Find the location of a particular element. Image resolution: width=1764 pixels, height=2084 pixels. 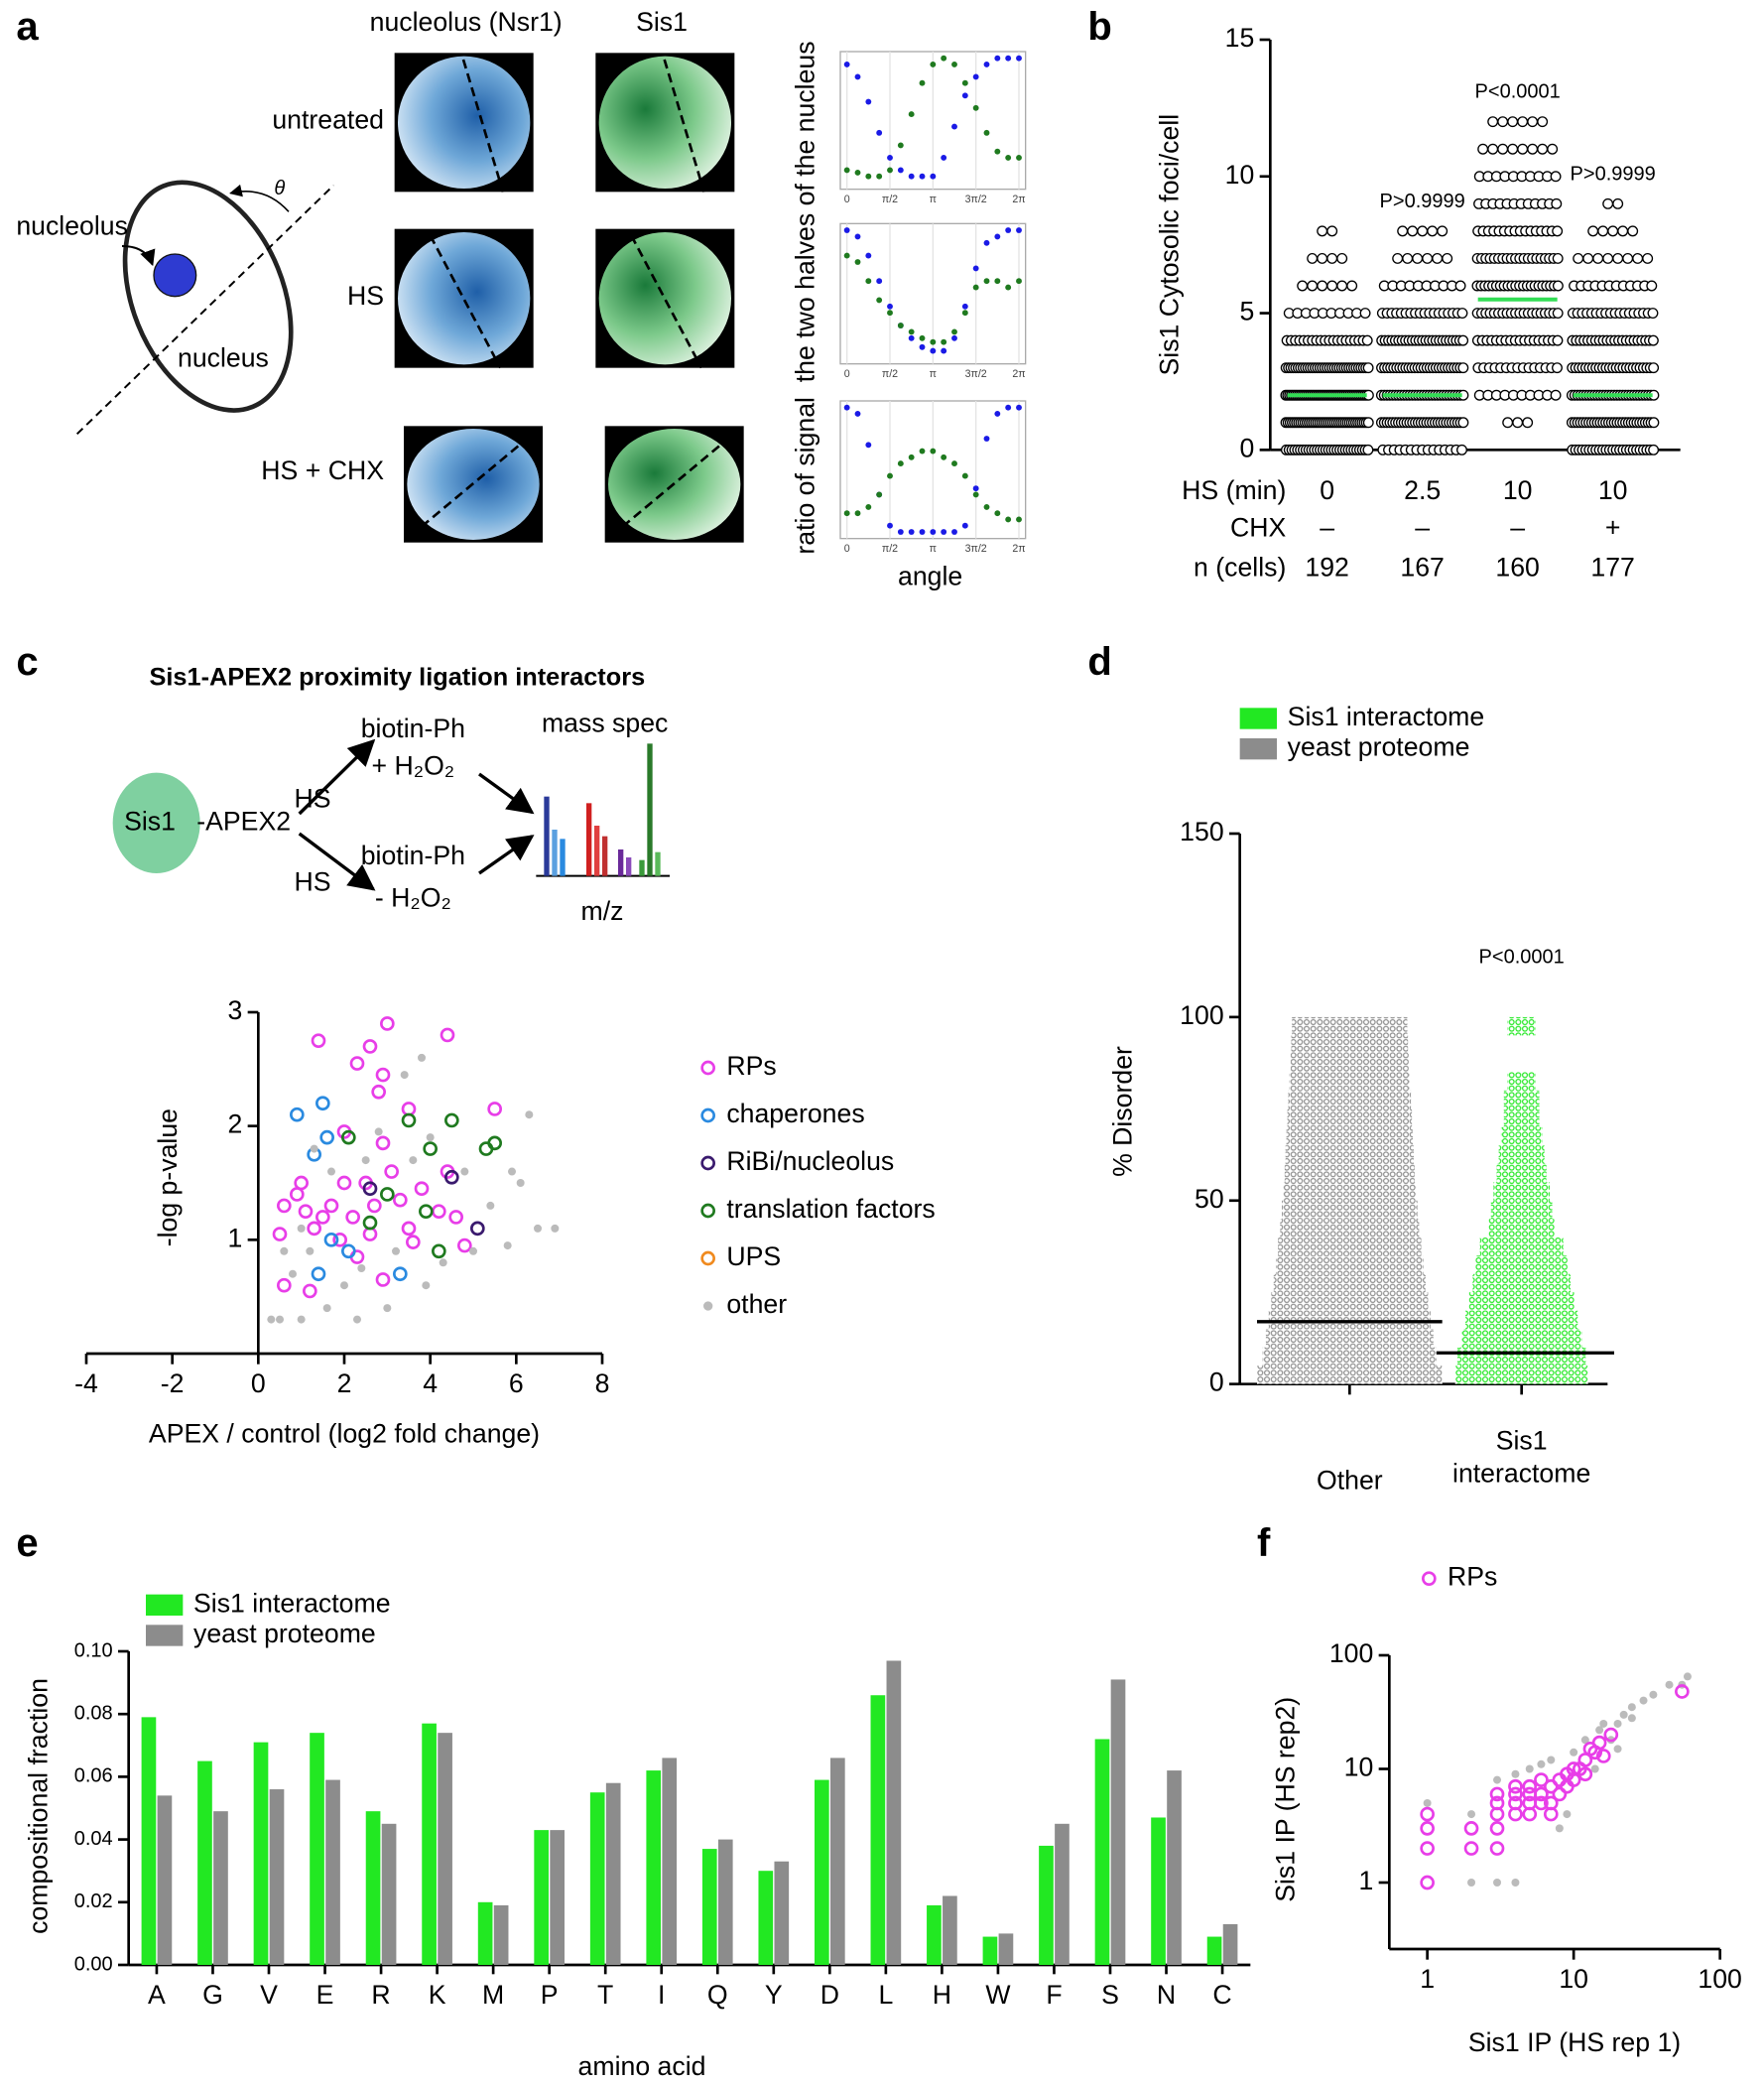

x-tick-label: K is located at coordinates (437, 1995).